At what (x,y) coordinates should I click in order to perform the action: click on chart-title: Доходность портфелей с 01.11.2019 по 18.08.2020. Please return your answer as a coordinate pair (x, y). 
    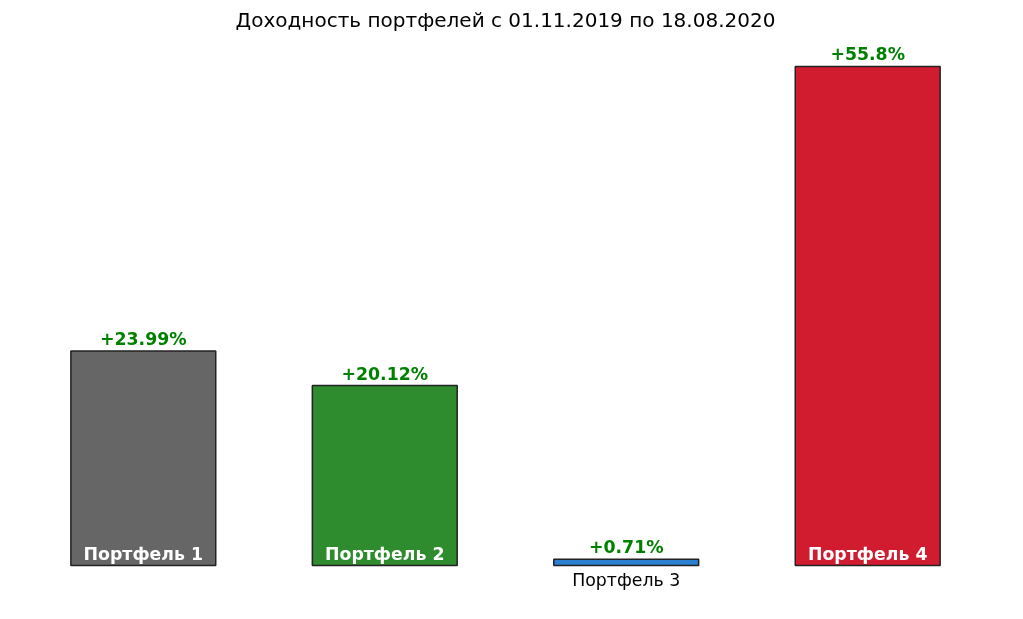
    Looking at the image, I should click on (505, 19).